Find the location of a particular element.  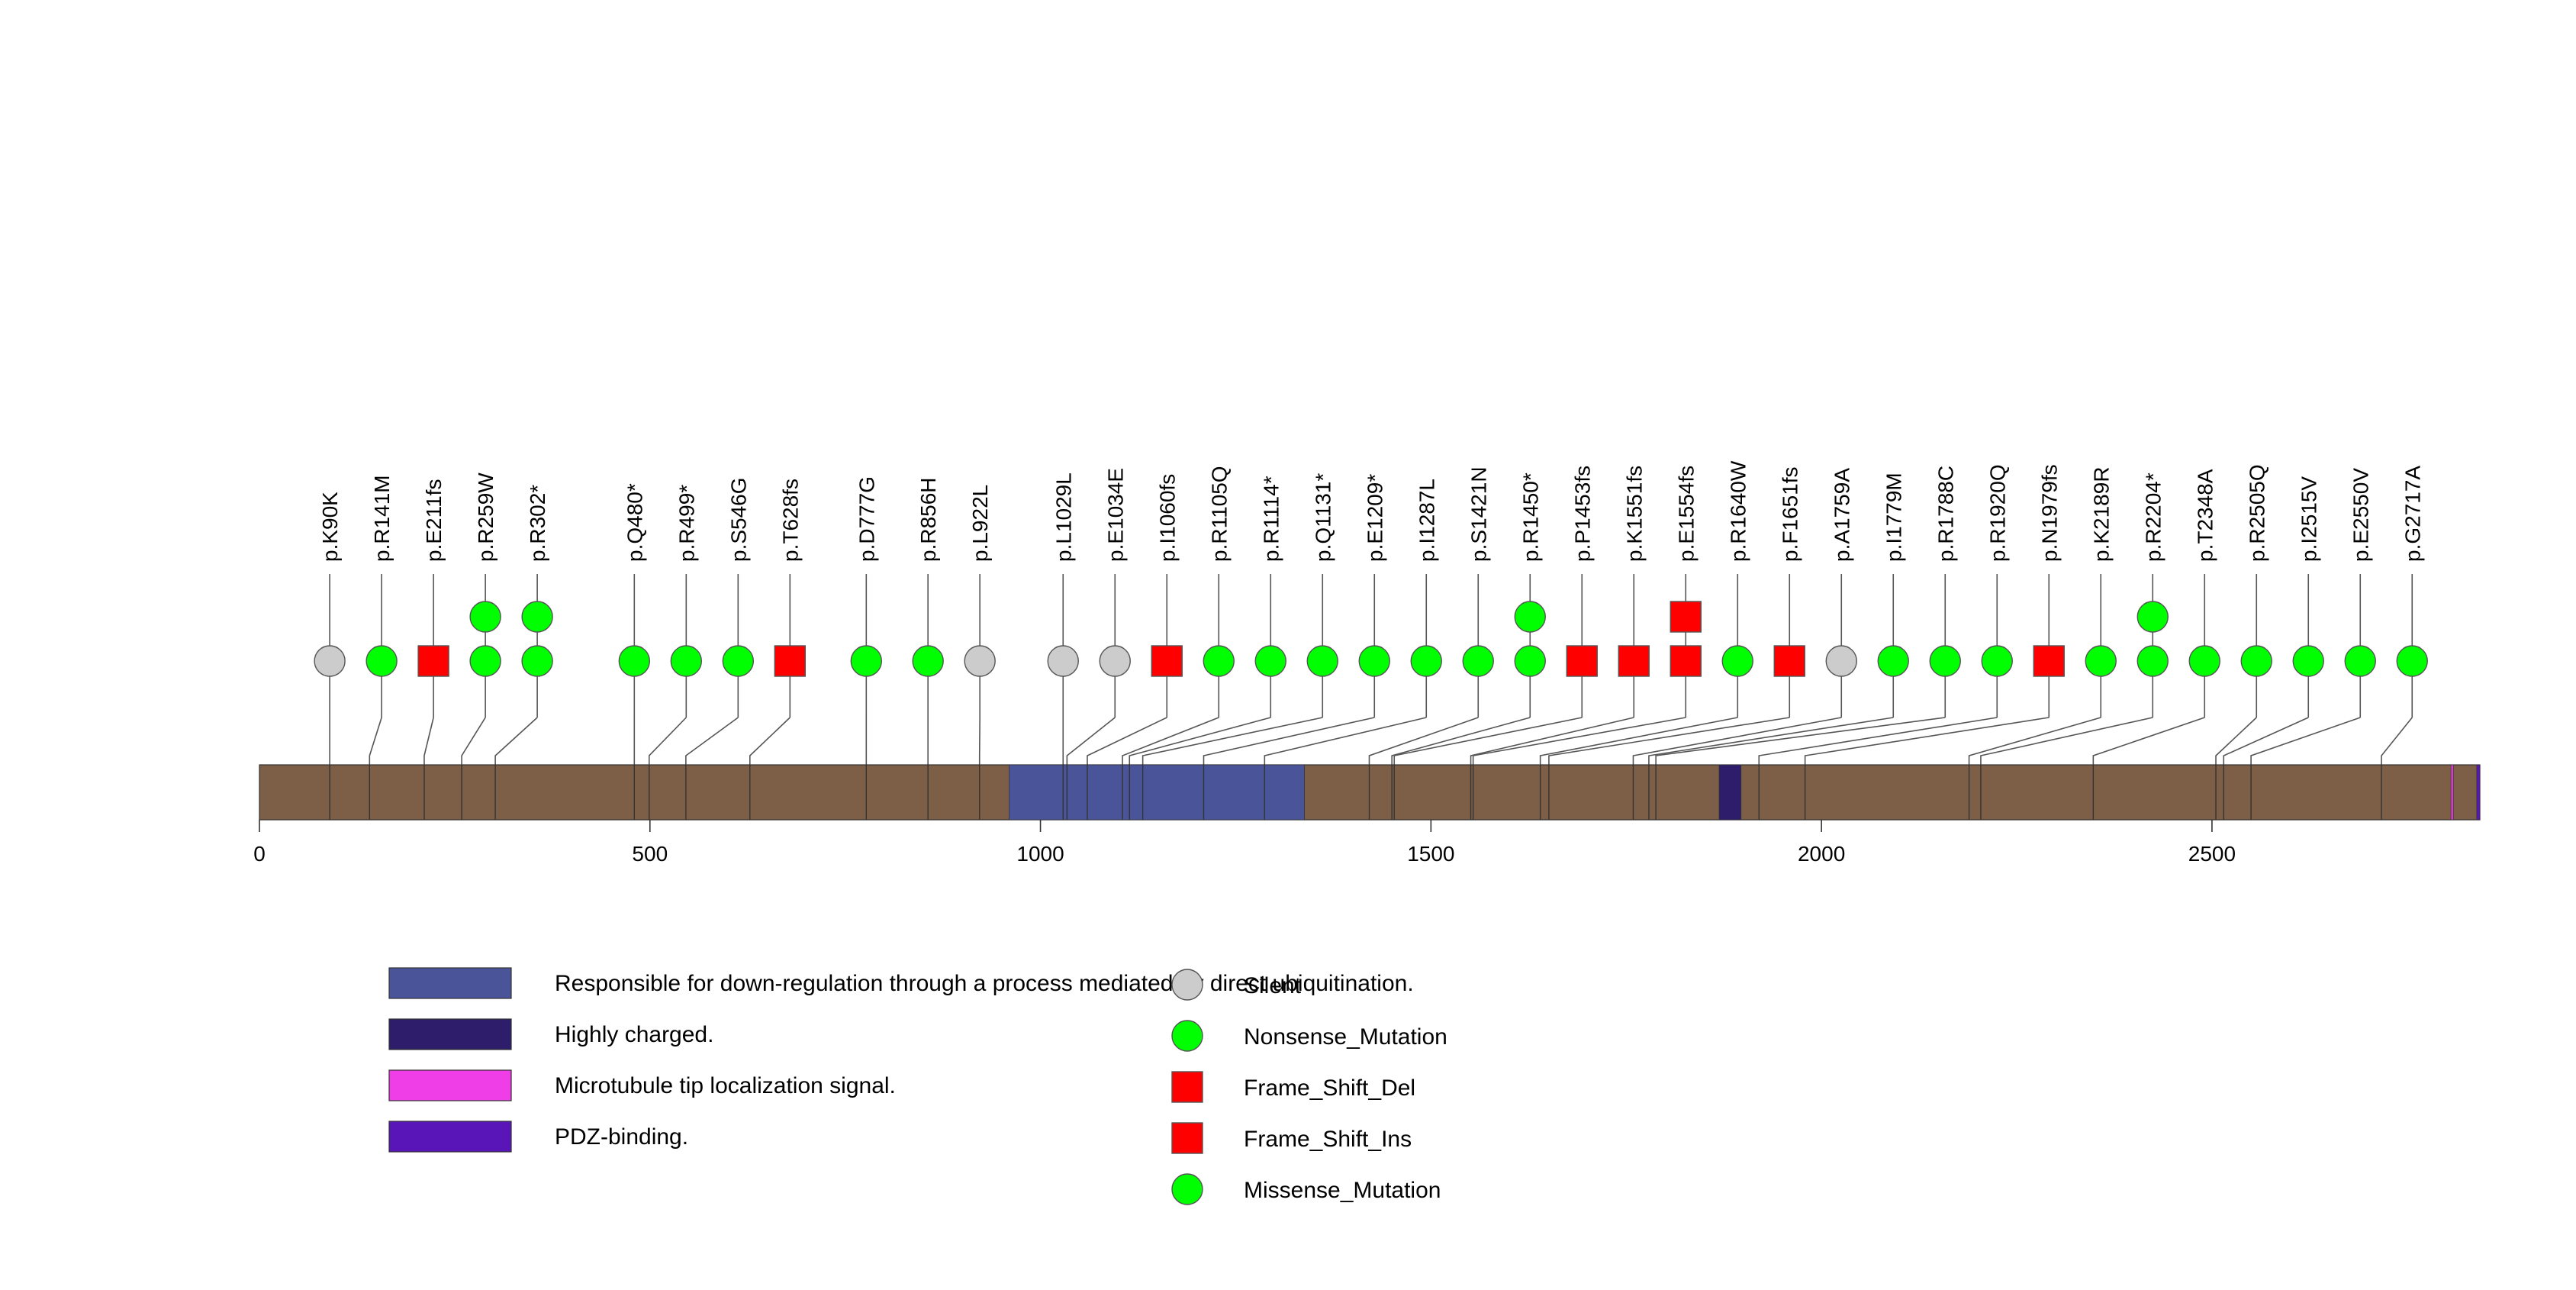

axis-tick-label: 500 is located at coordinates (650, 854).